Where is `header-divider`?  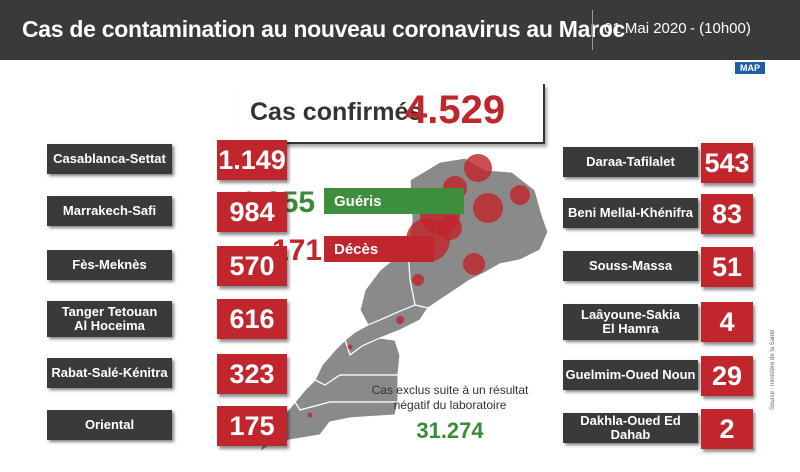 header-divider is located at coordinates (592, 30).